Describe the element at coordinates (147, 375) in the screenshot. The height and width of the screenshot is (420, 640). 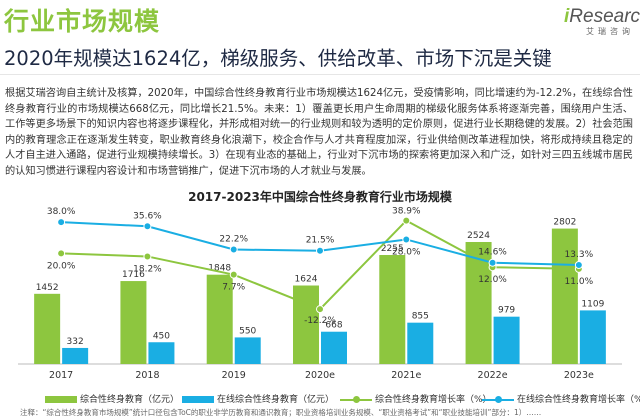
I see `x-tick-label: 2018` at that location.